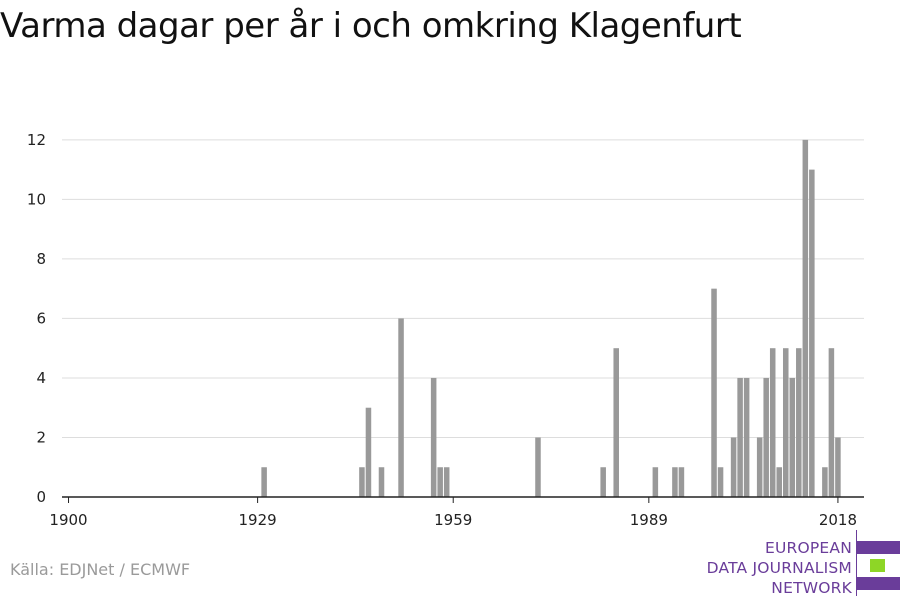  Describe the element at coordinates (811, 588) in the screenshot. I see `logo-line-3: NETWORK` at that location.